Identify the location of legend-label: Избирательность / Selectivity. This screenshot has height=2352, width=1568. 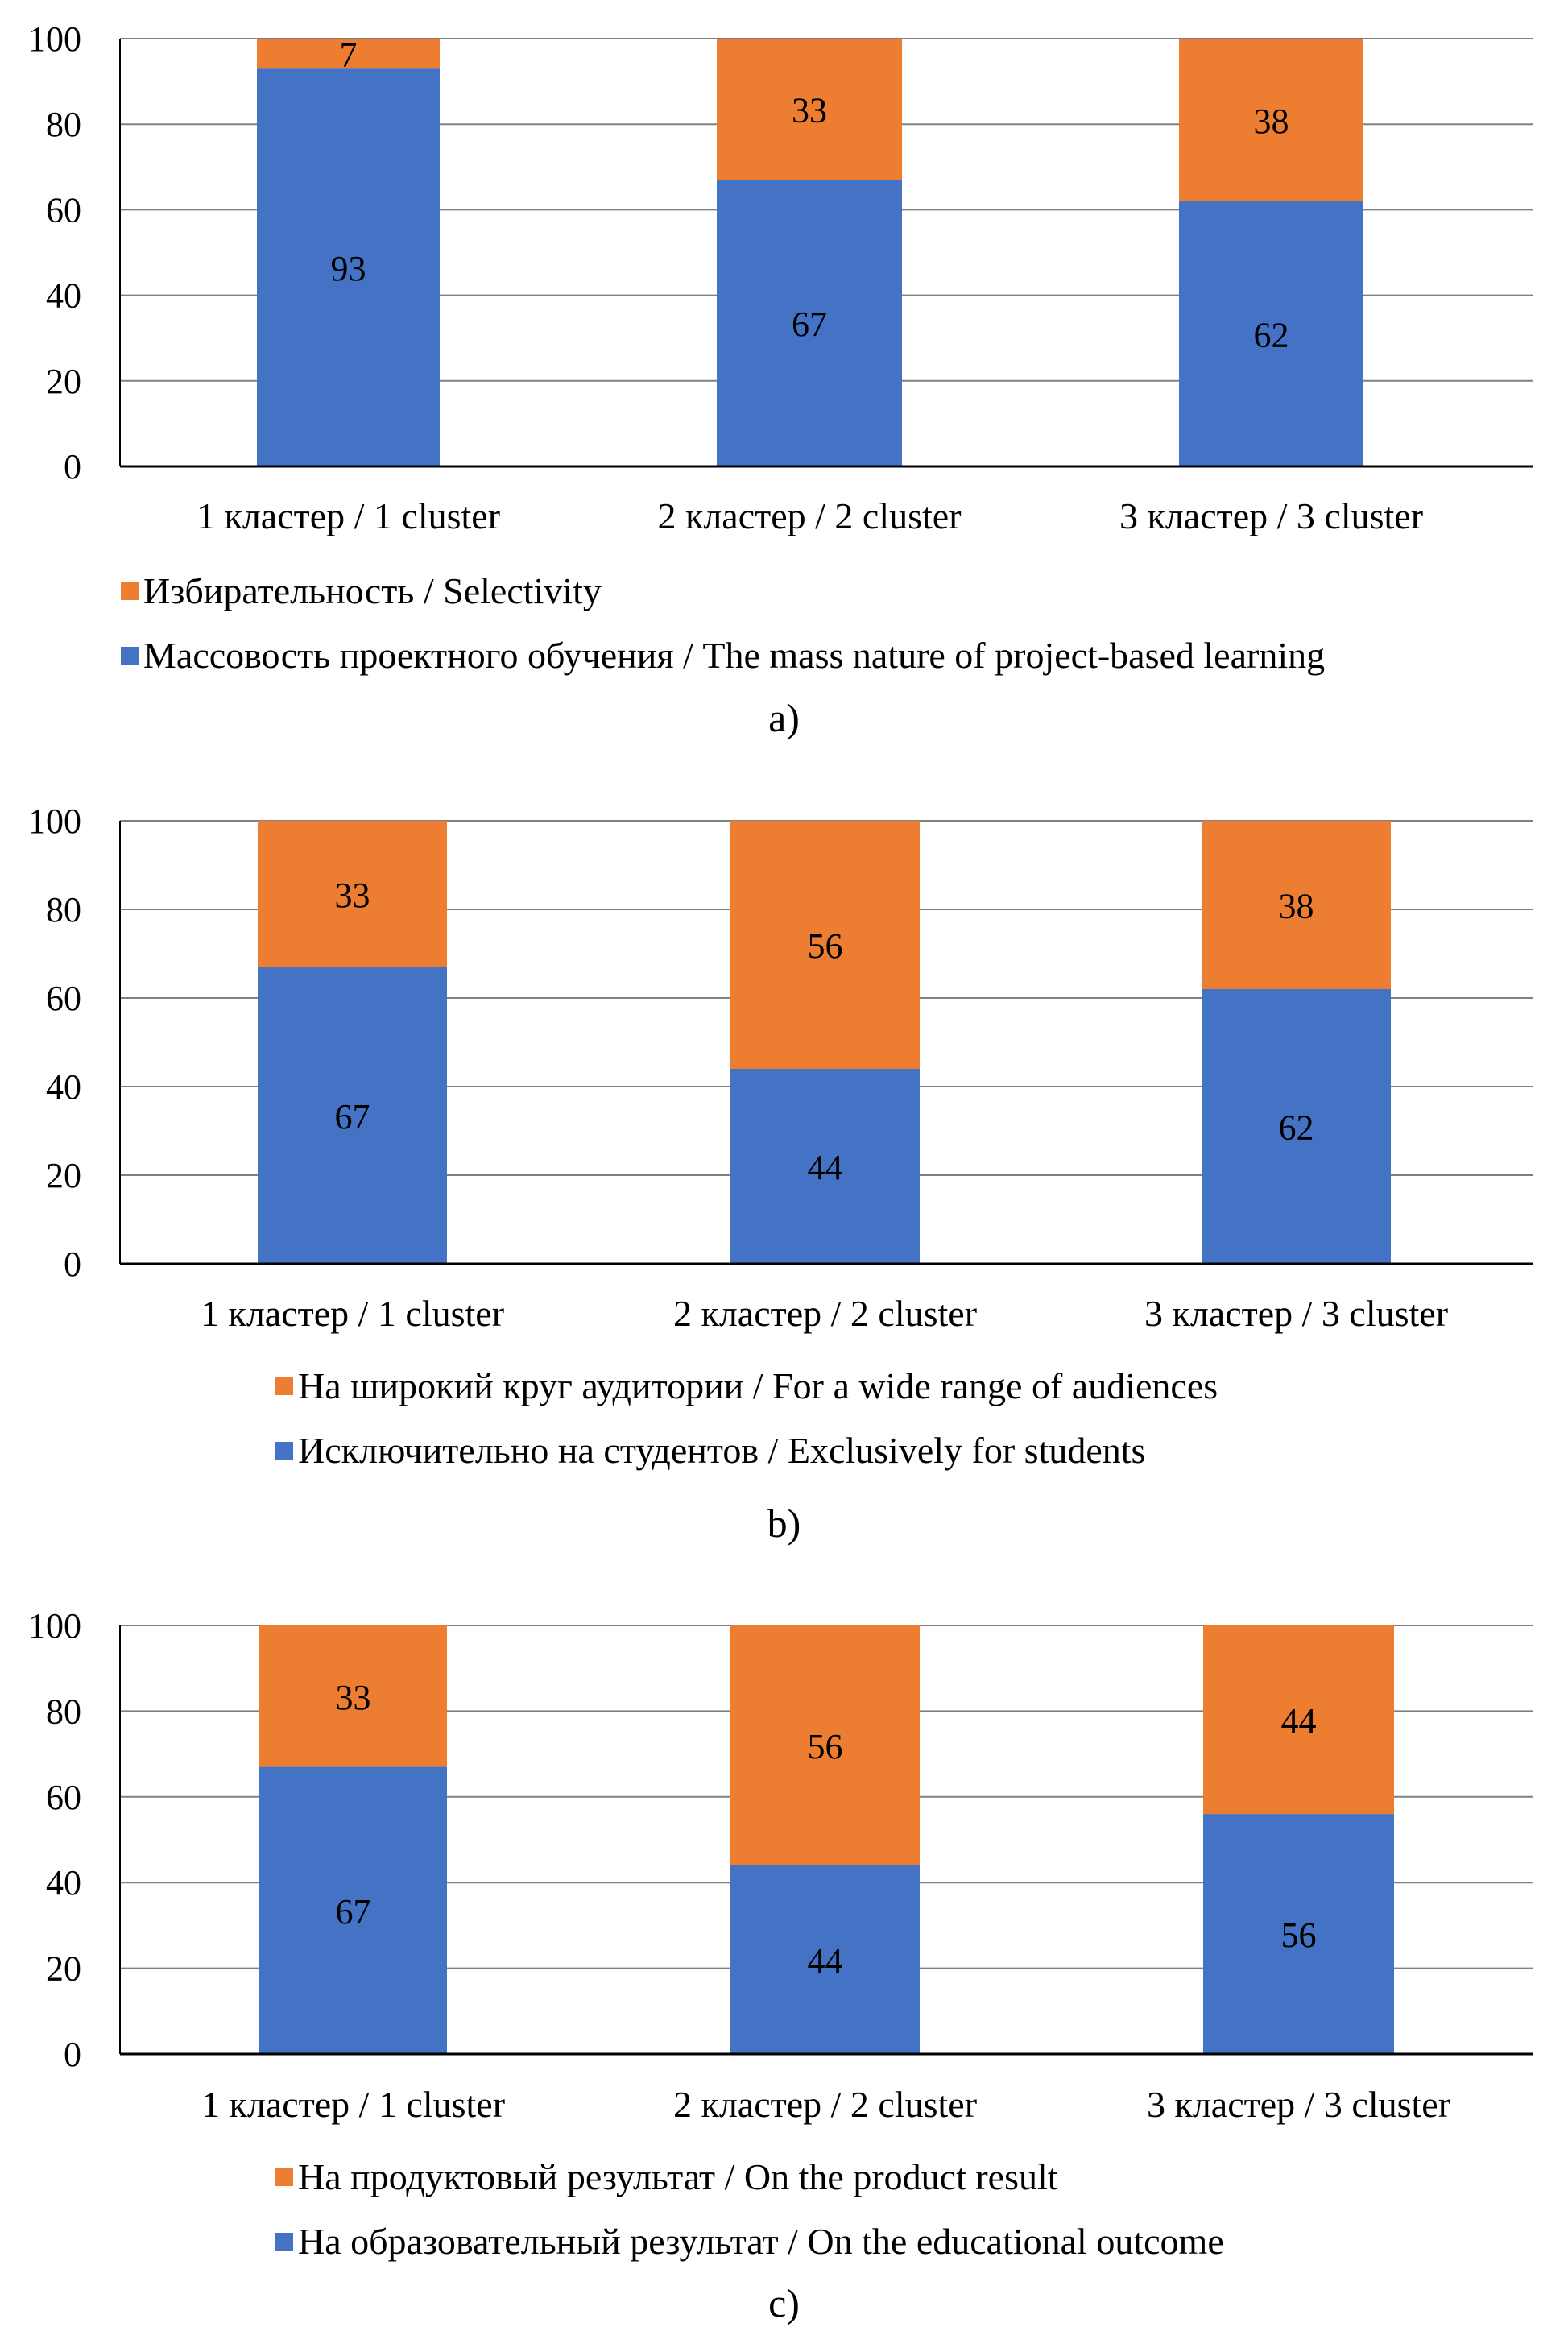
(373, 590).